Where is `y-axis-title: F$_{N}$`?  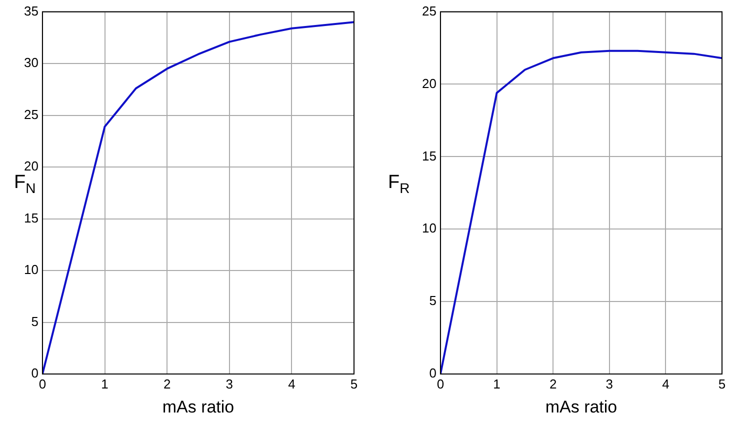 y-axis-title: F$_{N}$ is located at coordinates (25, 184).